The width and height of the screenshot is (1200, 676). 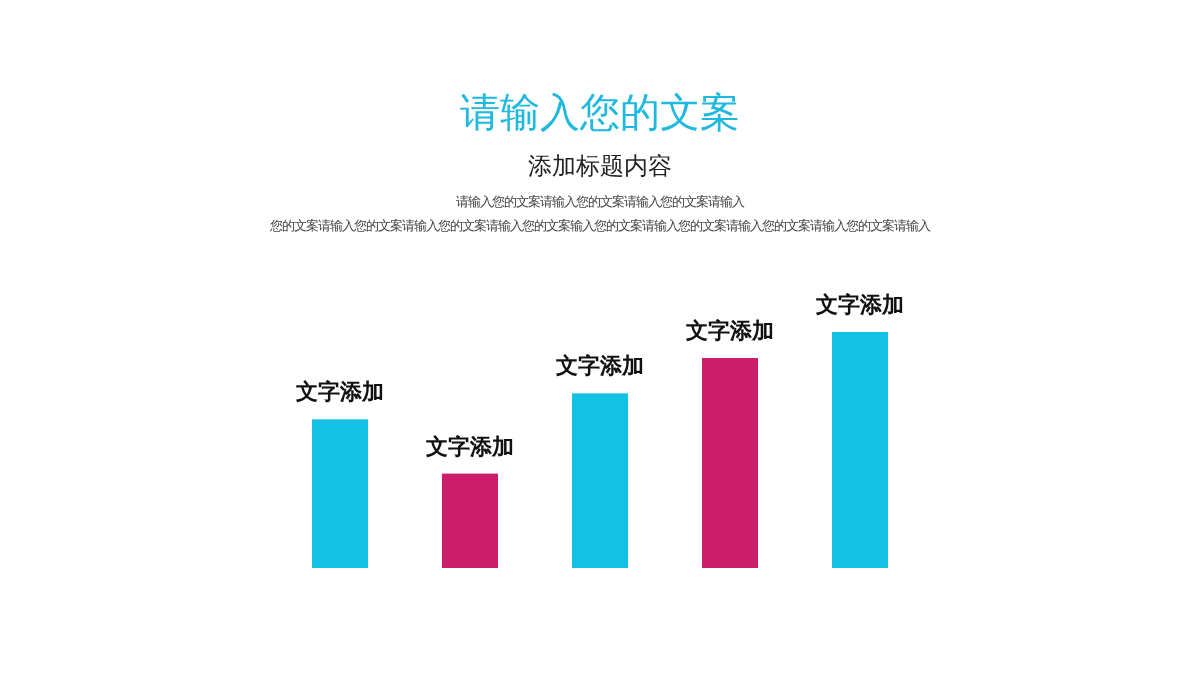 I want to click on title: 请输入您的文案, so click(x=600, y=112).